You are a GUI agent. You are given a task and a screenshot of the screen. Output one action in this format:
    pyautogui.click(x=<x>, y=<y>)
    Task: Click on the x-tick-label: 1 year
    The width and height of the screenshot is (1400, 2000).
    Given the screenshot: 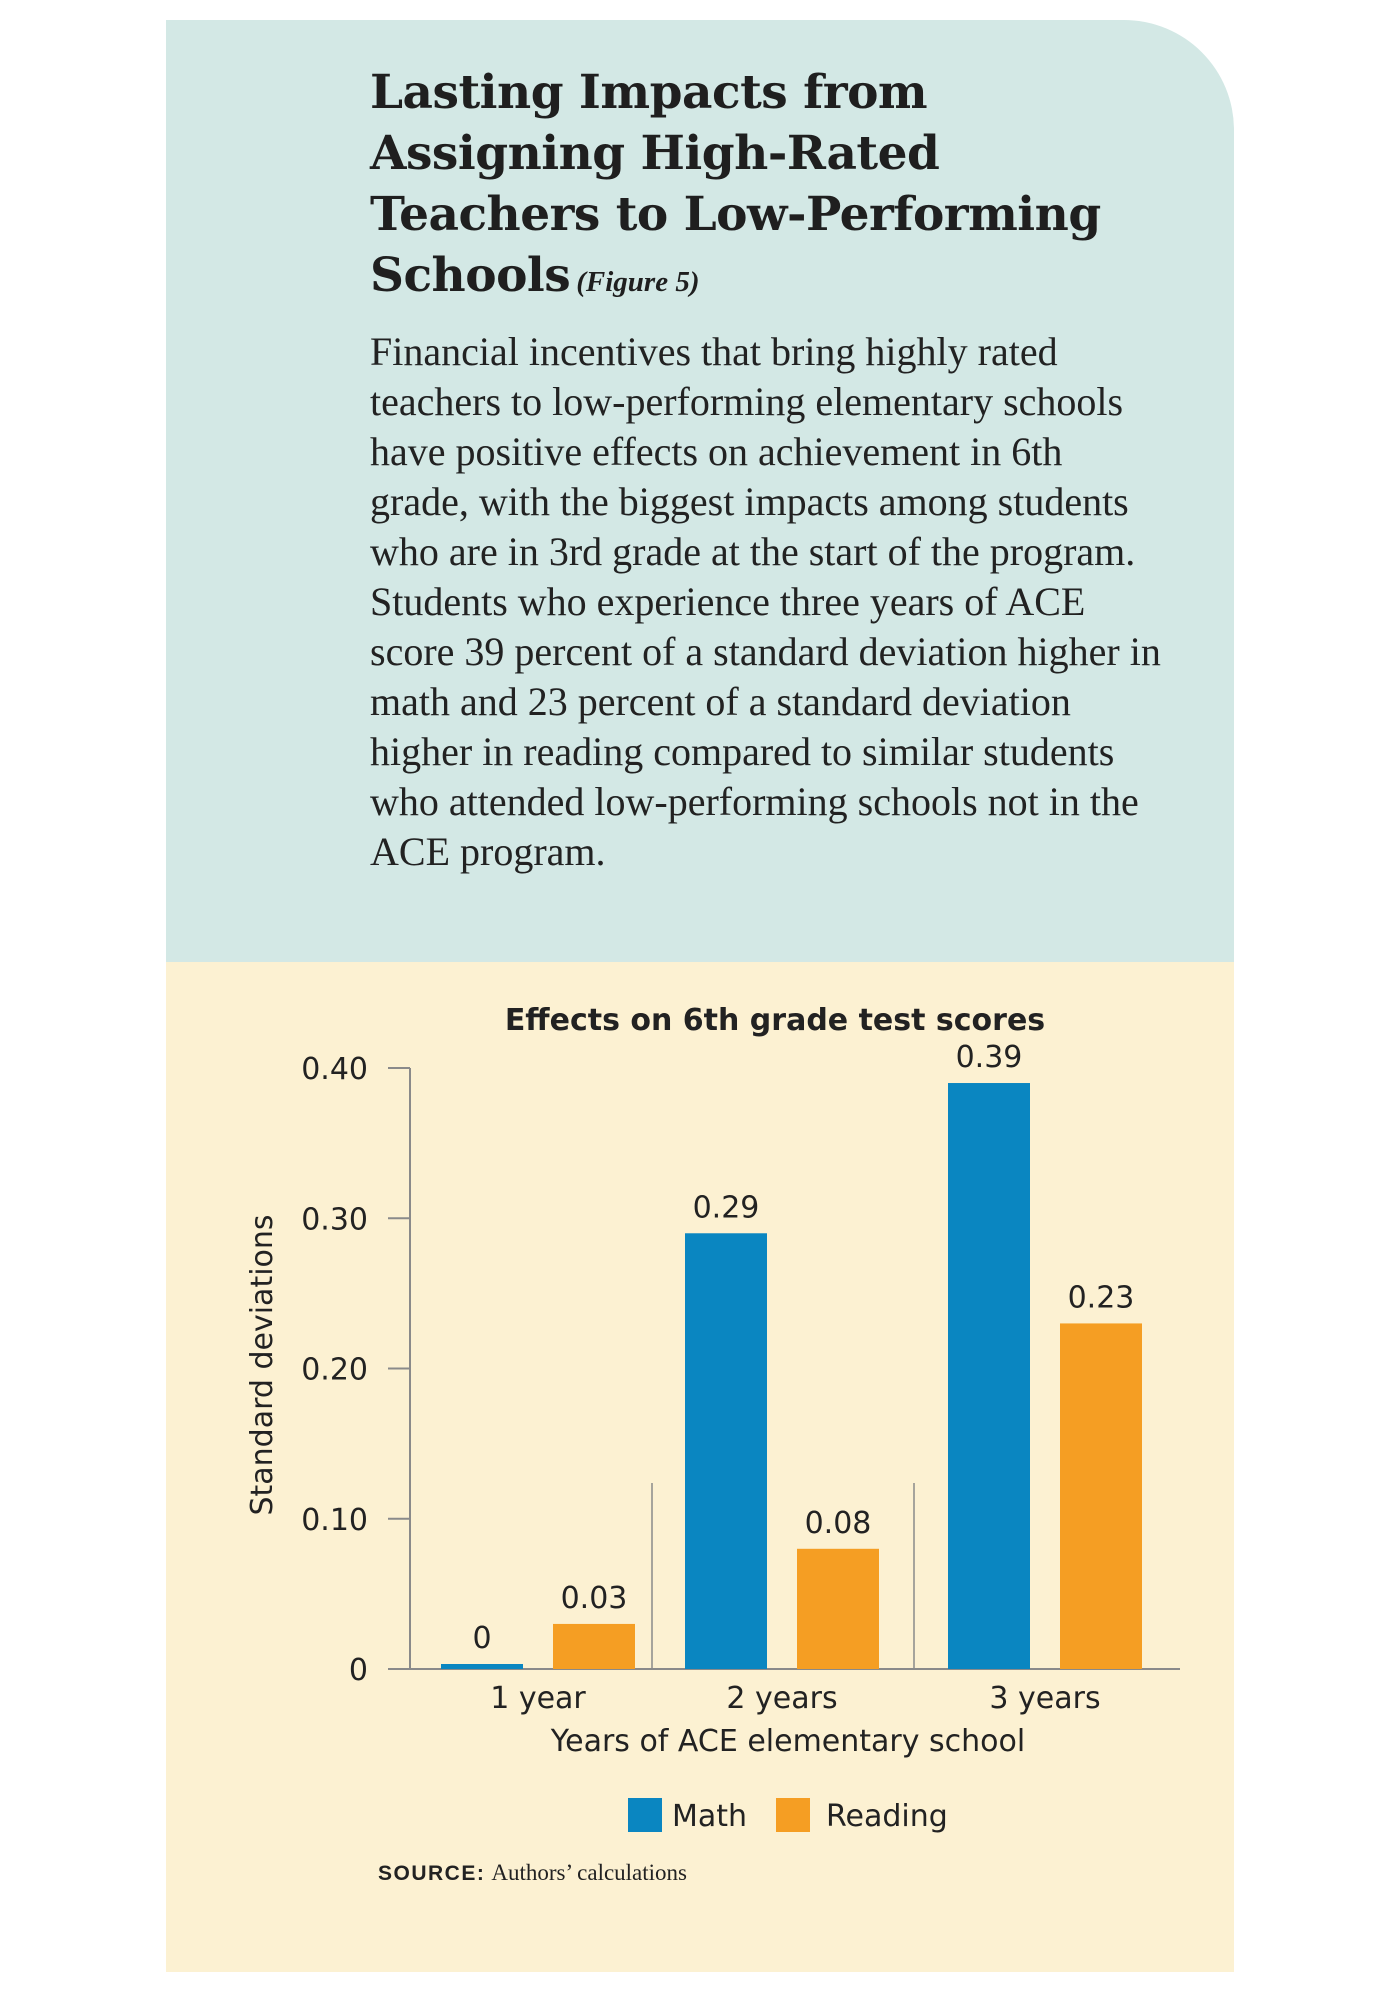 What is the action you would take?
    pyautogui.click(x=538, y=1698)
    